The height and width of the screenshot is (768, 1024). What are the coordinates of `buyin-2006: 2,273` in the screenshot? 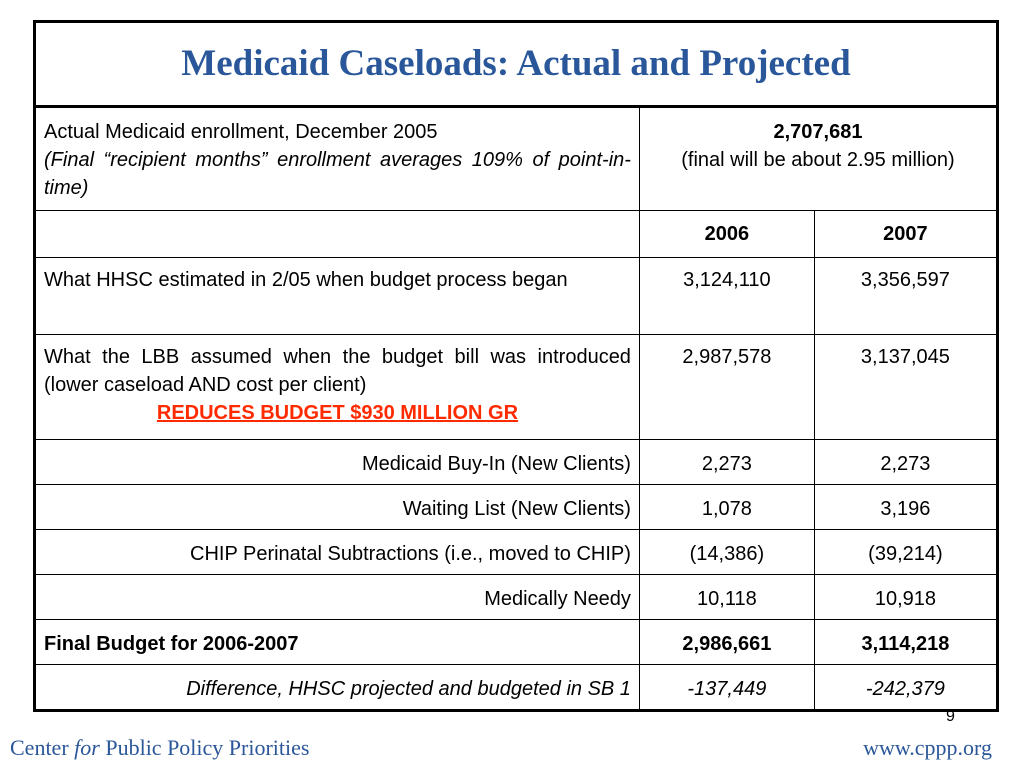 It's located at (726, 462).